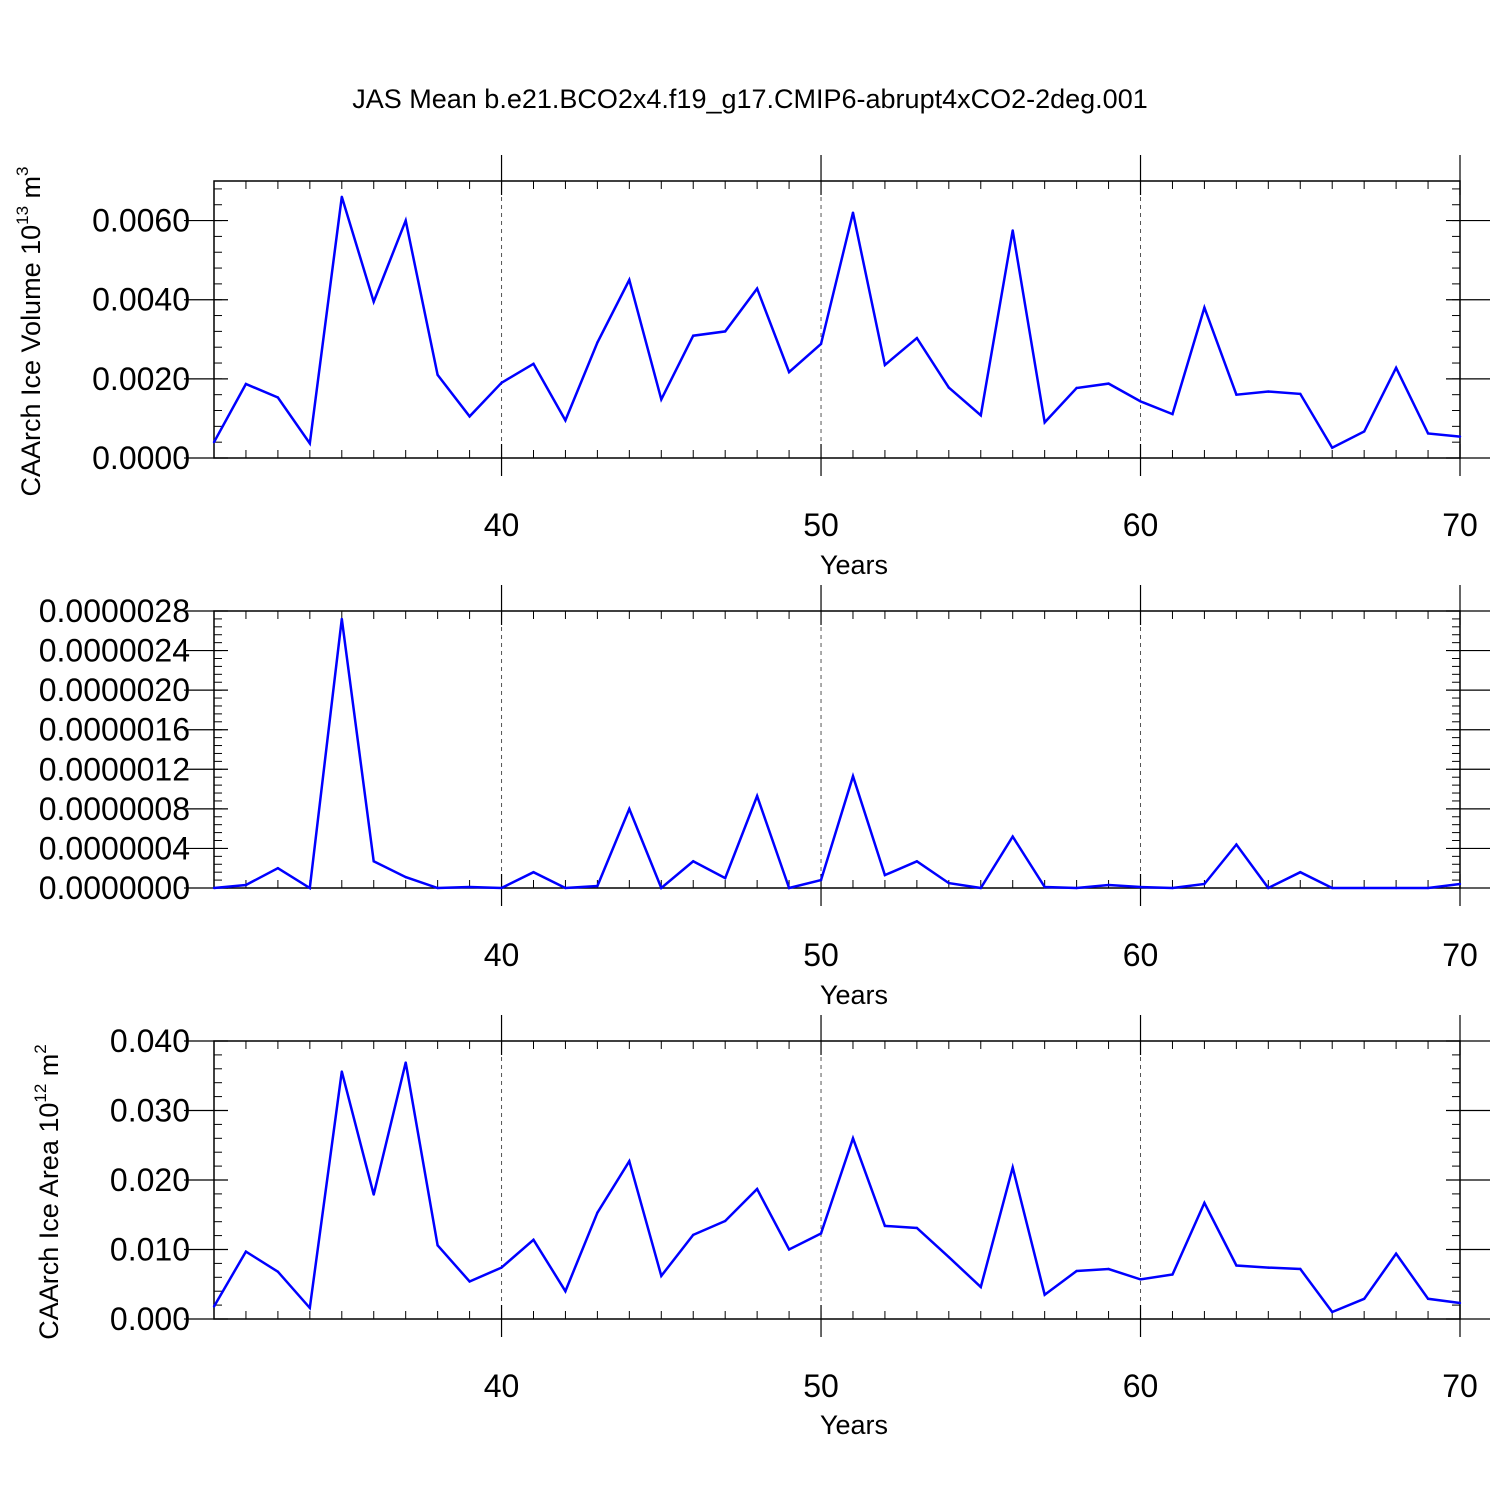  Describe the element at coordinates (114, 848) in the screenshot. I see `y-tick-label: 0.0000004` at that location.